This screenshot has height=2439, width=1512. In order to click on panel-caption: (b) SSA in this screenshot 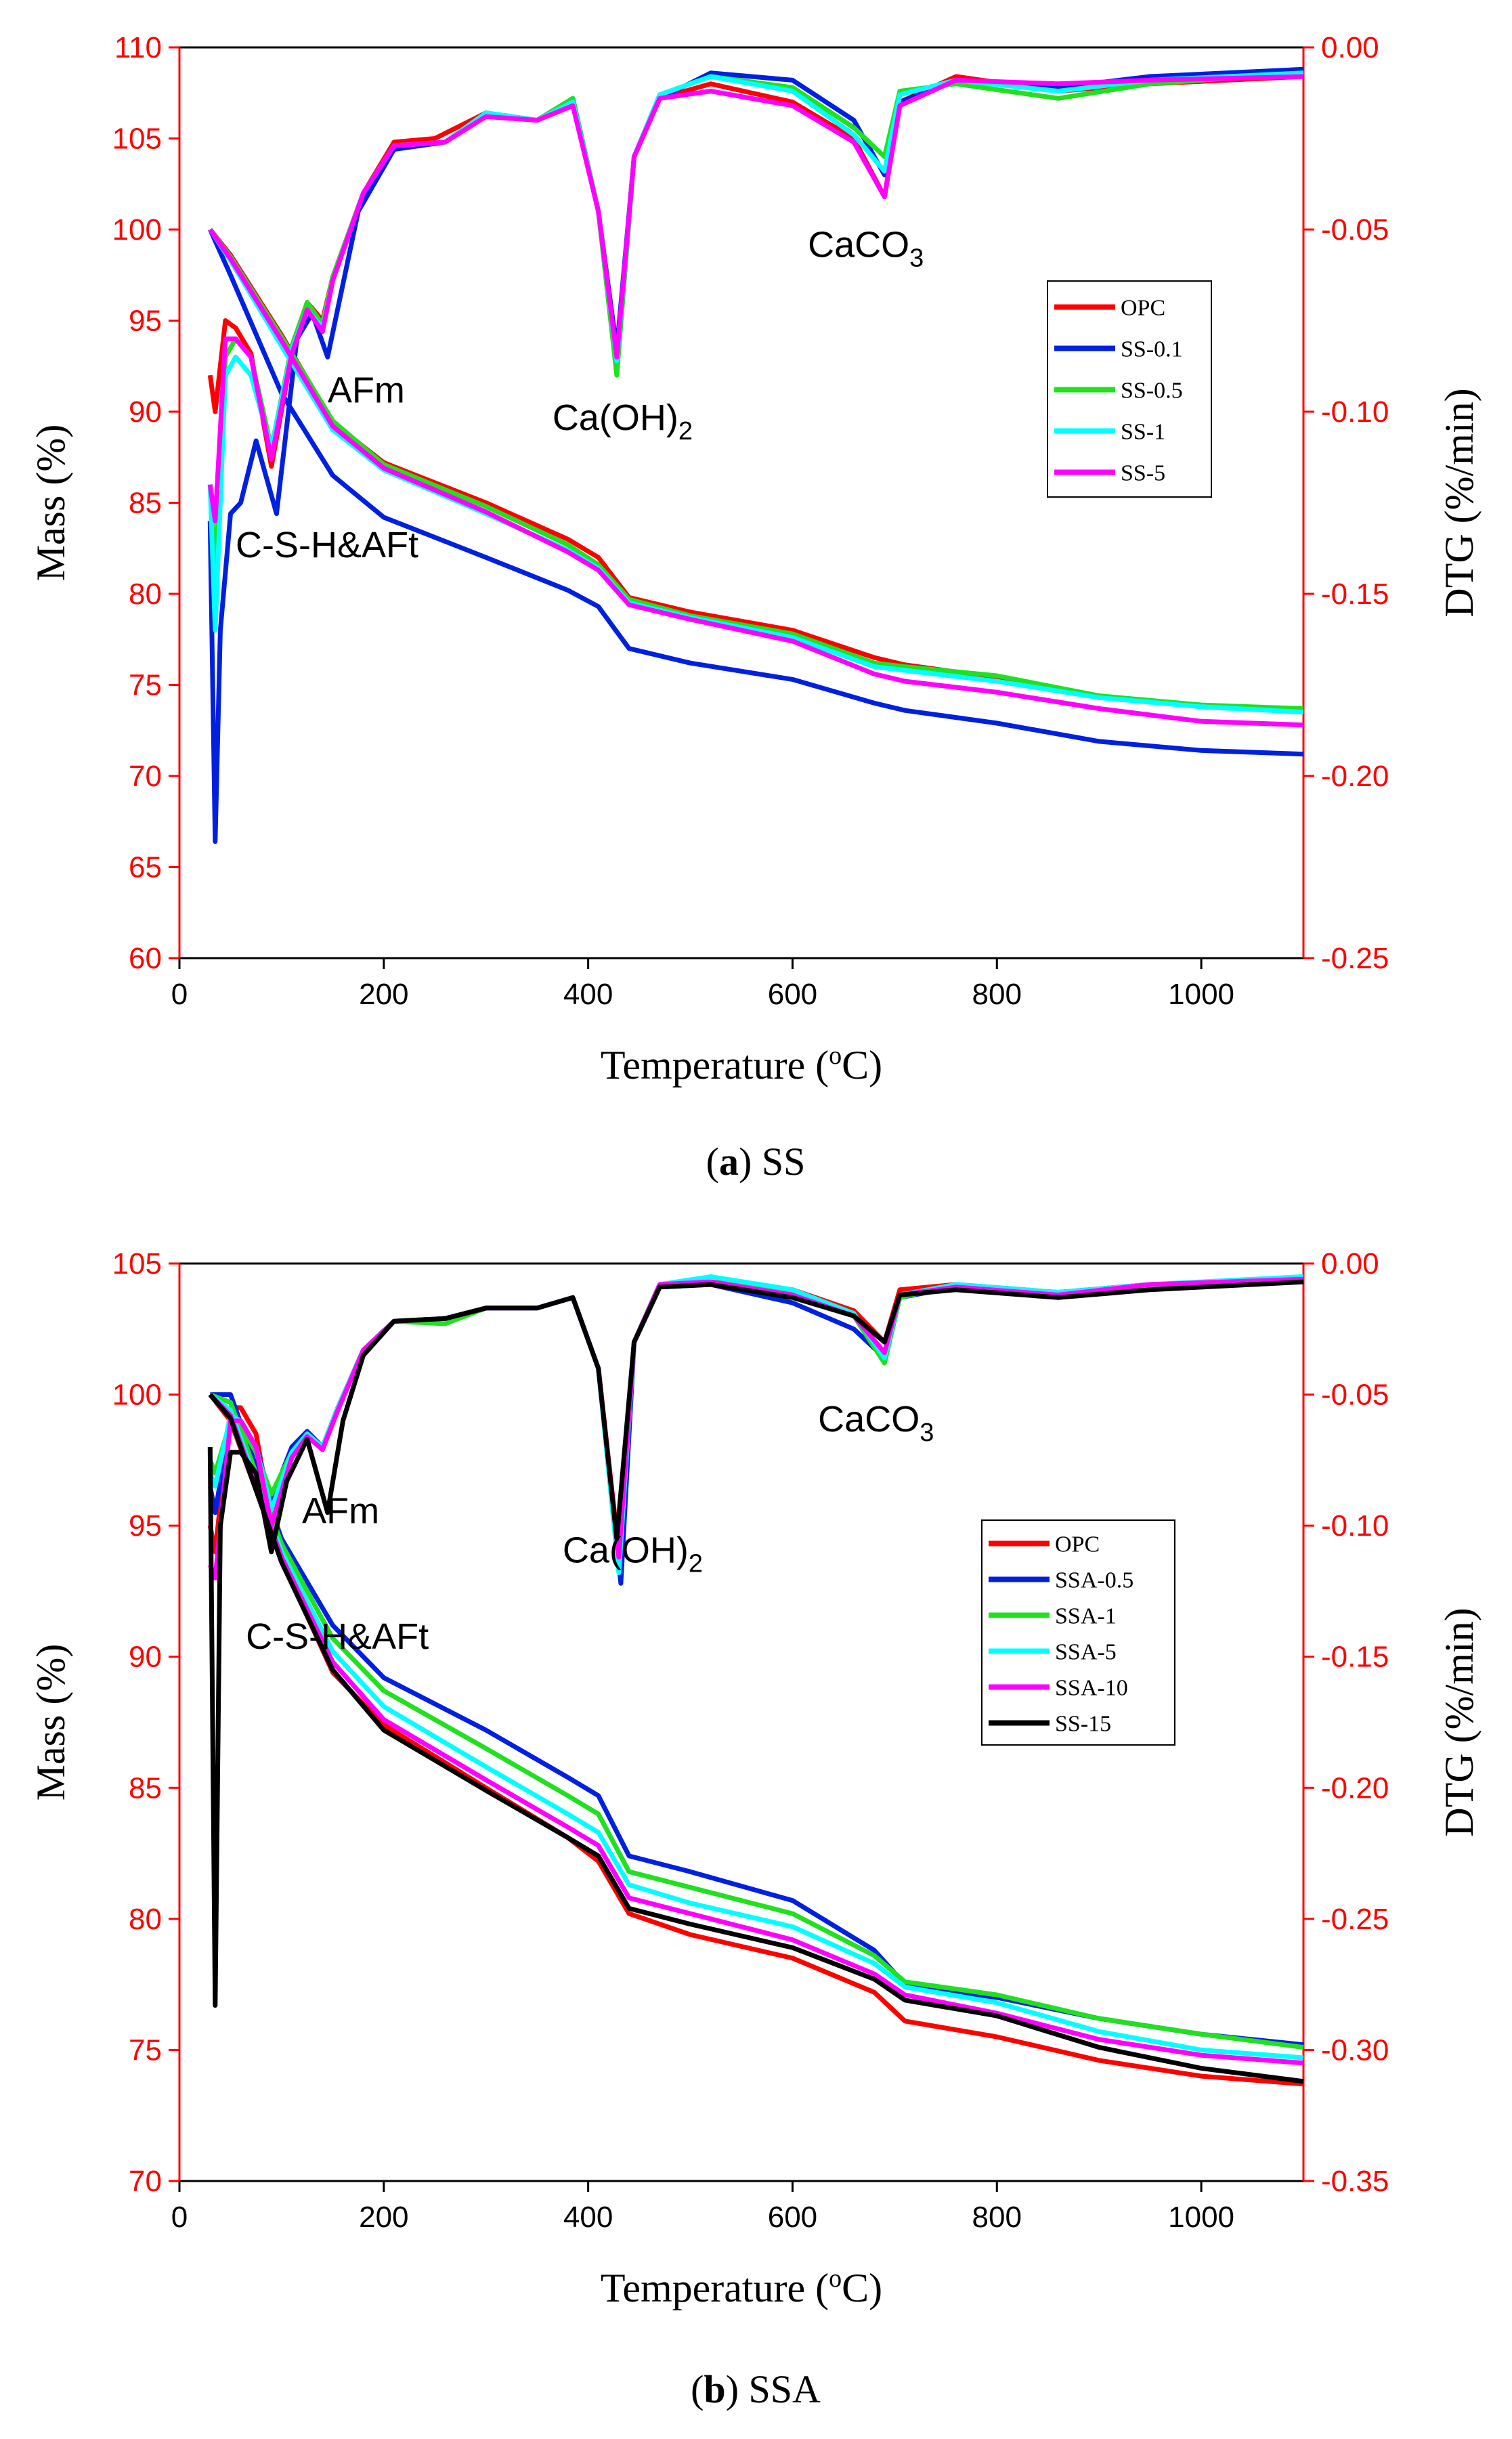, I will do `click(756, 2389)`.